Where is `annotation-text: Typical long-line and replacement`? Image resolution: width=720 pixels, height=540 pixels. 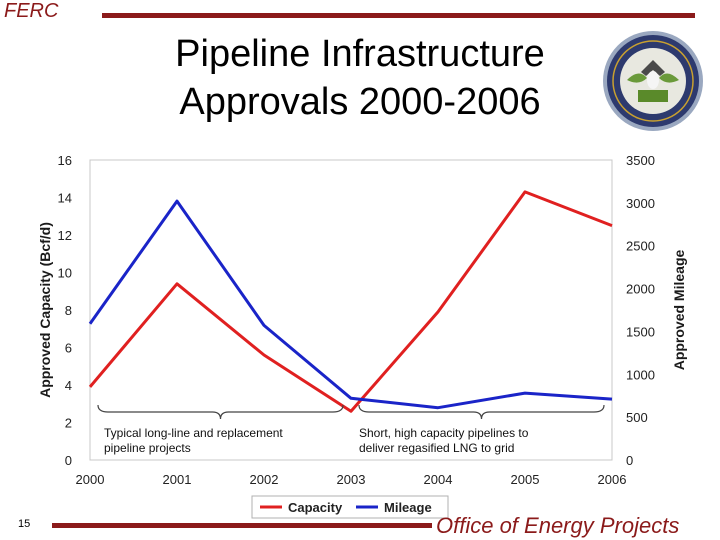 annotation-text: Typical long-line and replacement is located at coordinates (193, 433).